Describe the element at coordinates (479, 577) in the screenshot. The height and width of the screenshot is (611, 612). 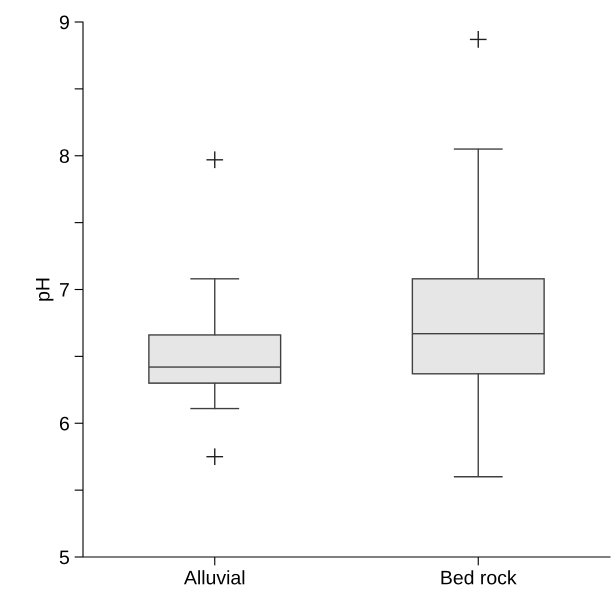
I see `x-tick-label: Bed rock` at that location.